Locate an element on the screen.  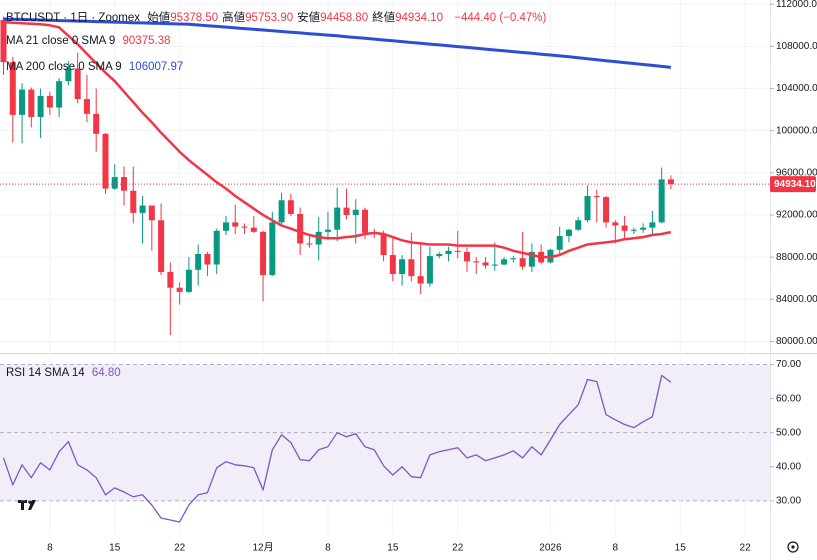
y-tick-label: 112000.00 is located at coordinates (796, 5).